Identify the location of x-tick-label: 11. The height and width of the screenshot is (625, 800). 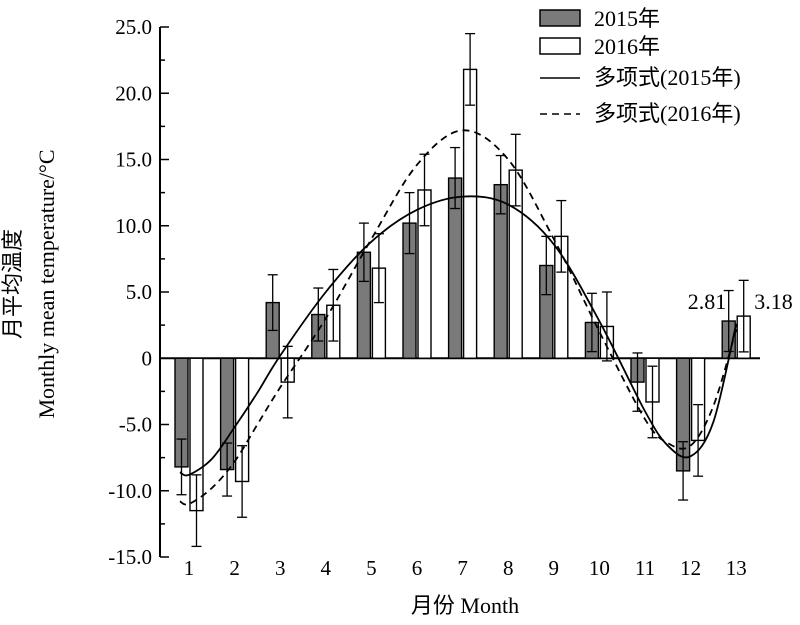
(645, 568).